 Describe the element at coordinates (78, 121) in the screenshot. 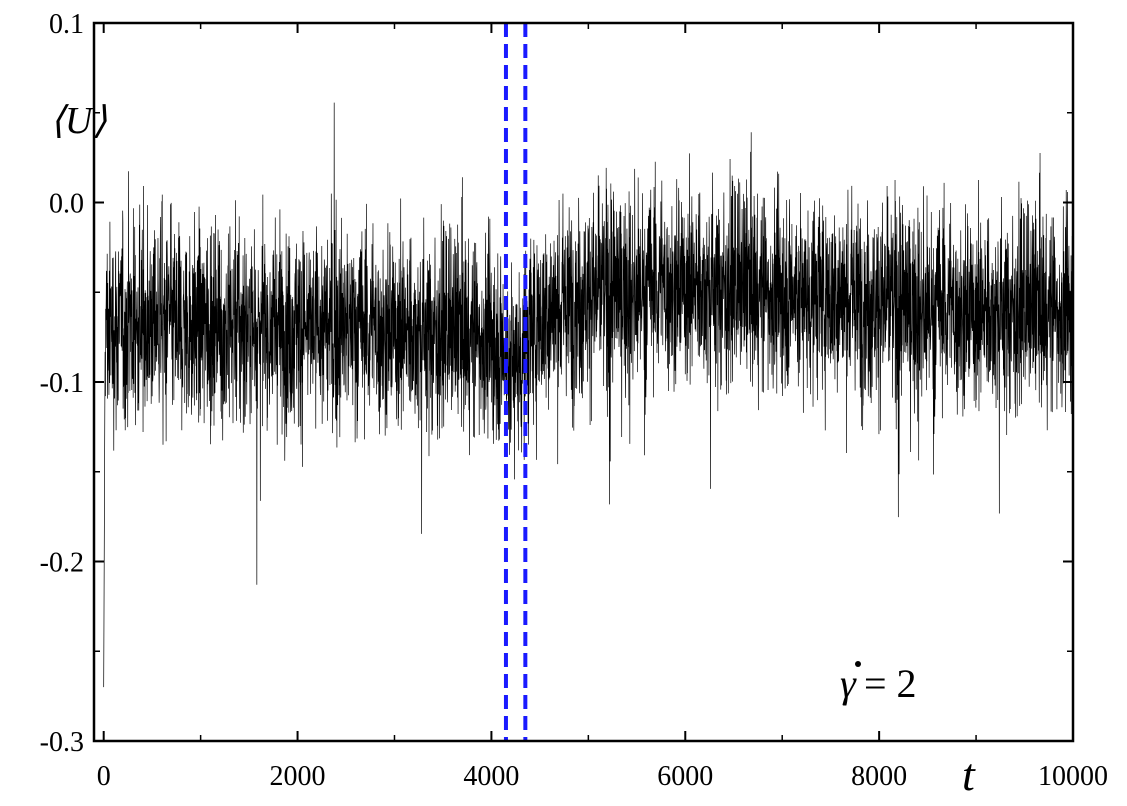

I see `y-axis-label: ⟨U⟩` at that location.